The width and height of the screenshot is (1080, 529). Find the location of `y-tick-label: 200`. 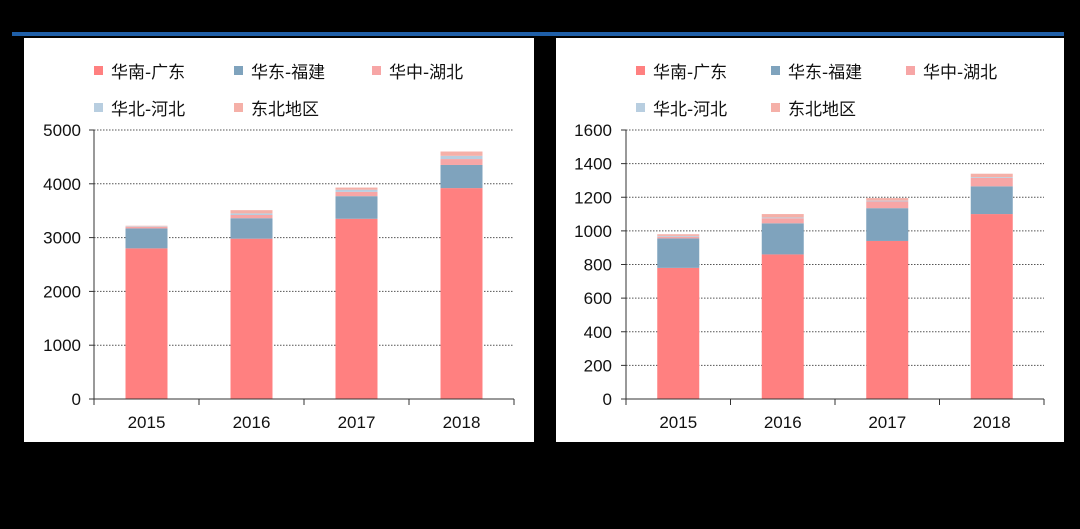

y-tick-label: 200 is located at coordinates (598, 365).